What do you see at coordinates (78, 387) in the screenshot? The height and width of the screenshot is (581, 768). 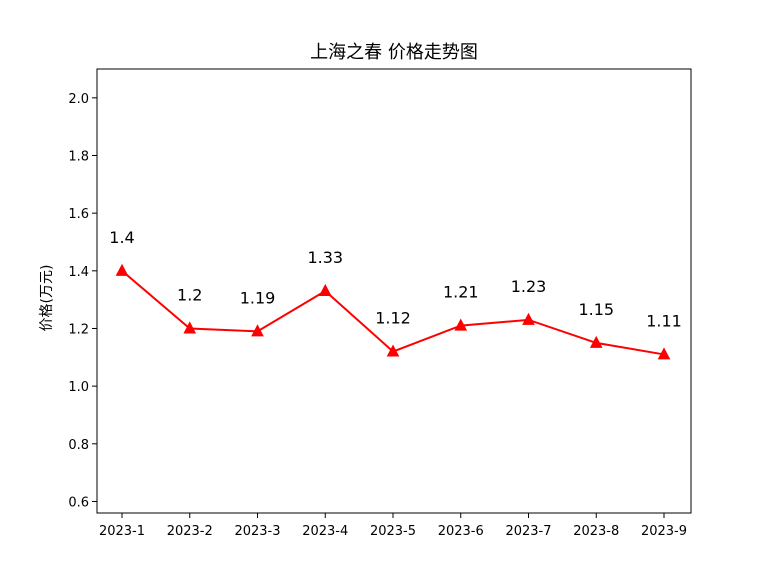 I see `y-tick-label: 1.0` at bounding box center [78, 387].